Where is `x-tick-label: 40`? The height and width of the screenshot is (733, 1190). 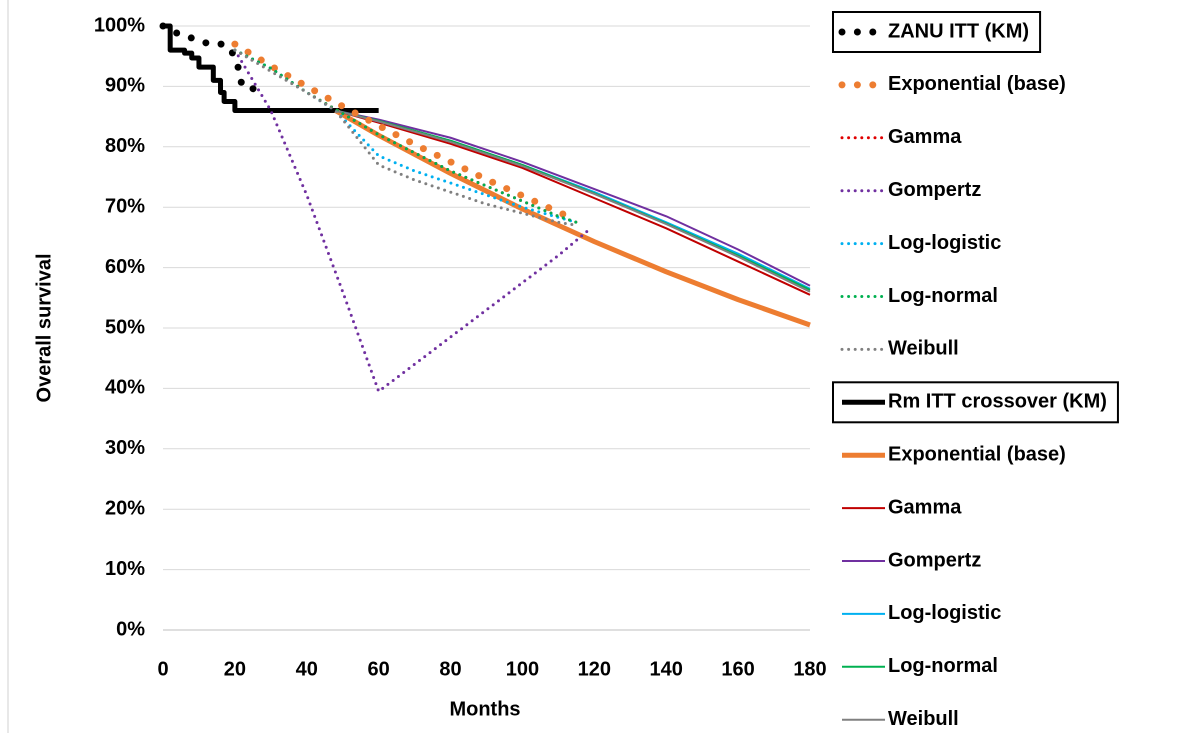 x-tick-label: 40 is located at coordinates (307, 669).